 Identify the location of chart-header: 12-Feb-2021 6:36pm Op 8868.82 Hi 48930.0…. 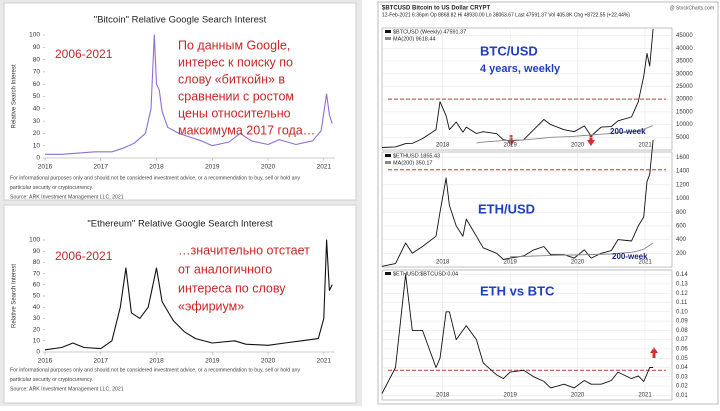
(506, 15).